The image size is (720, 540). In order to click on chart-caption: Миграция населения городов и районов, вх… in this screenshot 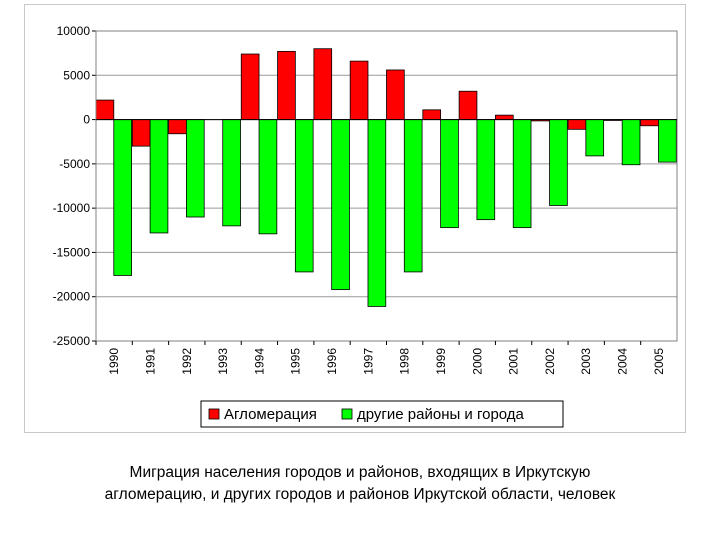, I will do `click(360, 484)`.